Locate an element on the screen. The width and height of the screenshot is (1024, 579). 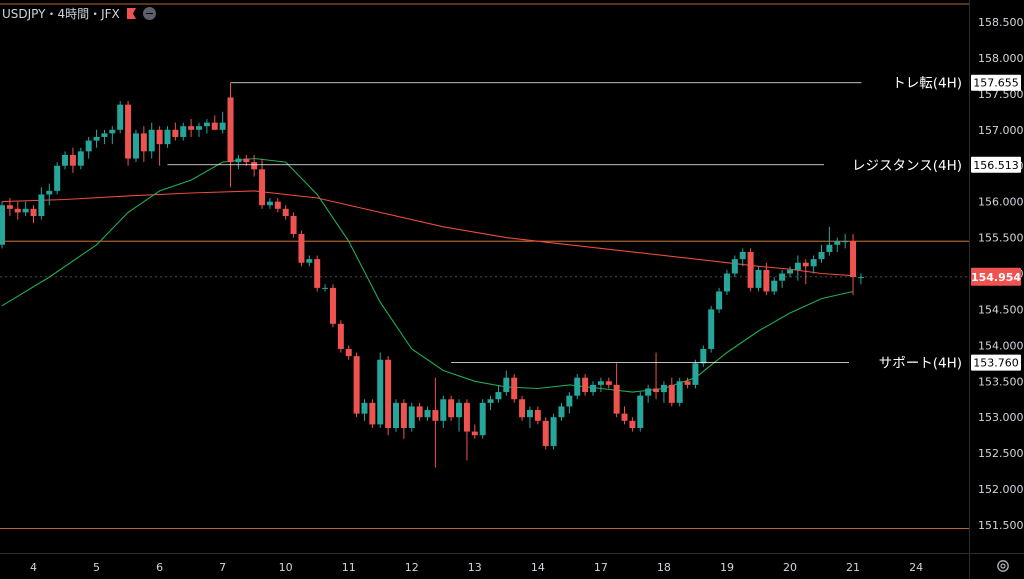
ma-long-line is located at coordinates (427, 233).